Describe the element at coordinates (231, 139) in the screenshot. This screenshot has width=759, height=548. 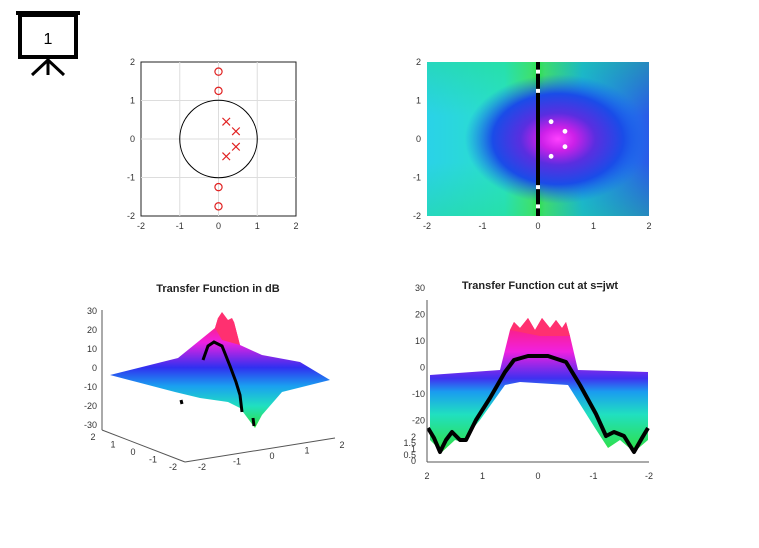
I see `poles-group` at that location.